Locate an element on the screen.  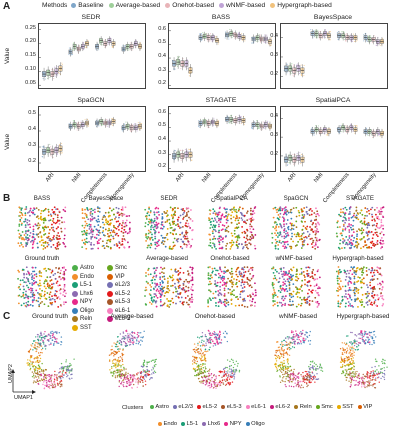
celltype-swatch is located at coordinates (75, 310).